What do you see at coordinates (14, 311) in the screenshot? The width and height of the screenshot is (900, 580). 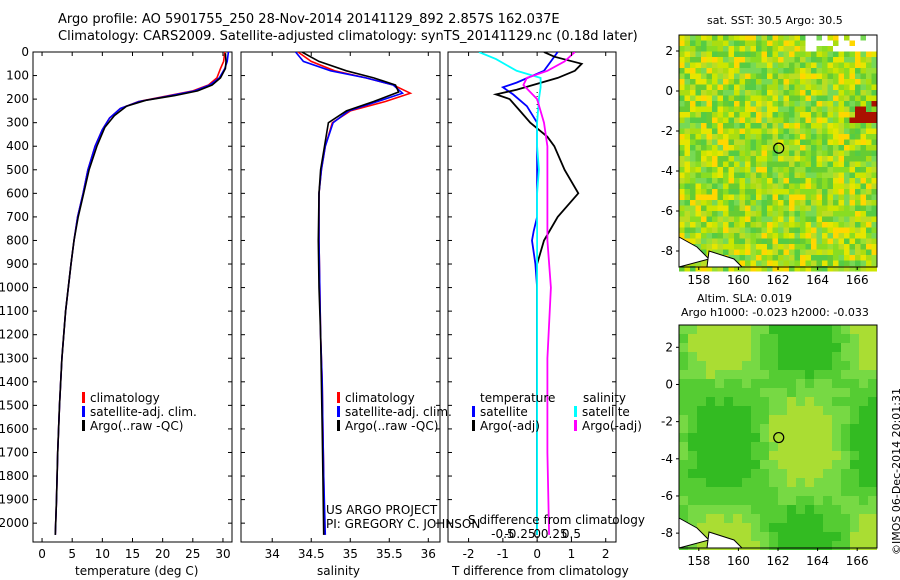 I see `depth-tick-label: 1100` at bounding box center [14, 311].